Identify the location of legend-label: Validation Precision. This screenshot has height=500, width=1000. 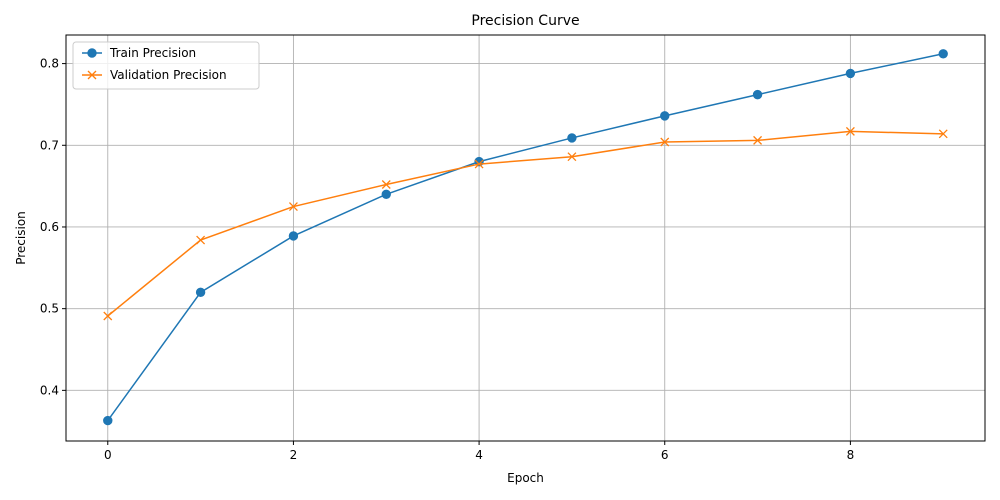
(168, 75).